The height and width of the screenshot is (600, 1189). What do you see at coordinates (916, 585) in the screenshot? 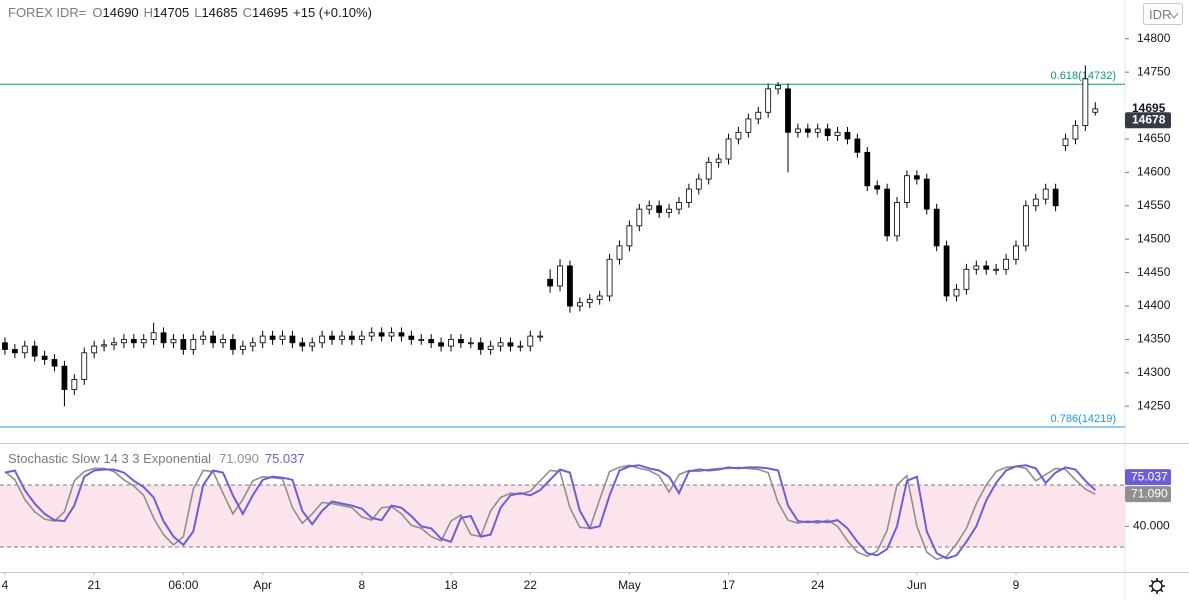
I see `x-tick-label: Jun` at bounding box center [916, 585].